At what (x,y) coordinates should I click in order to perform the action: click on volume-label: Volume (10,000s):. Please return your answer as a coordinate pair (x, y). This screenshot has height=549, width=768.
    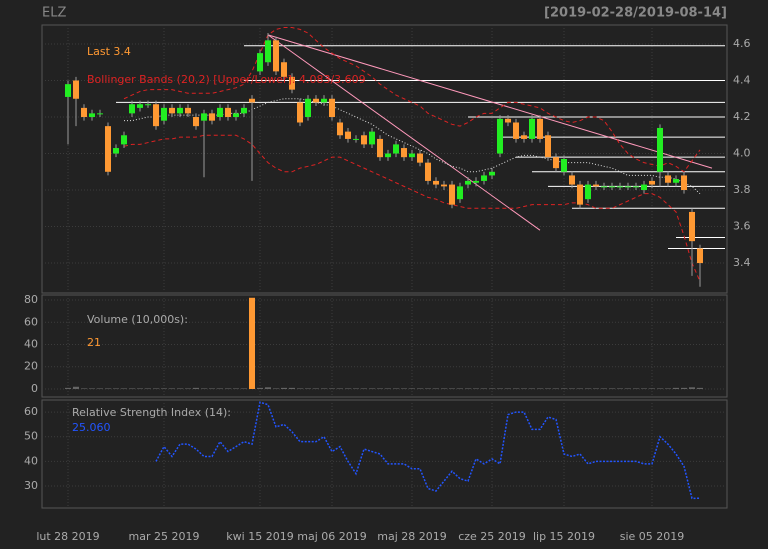
    Looking at the image, I should click on (137, 319).